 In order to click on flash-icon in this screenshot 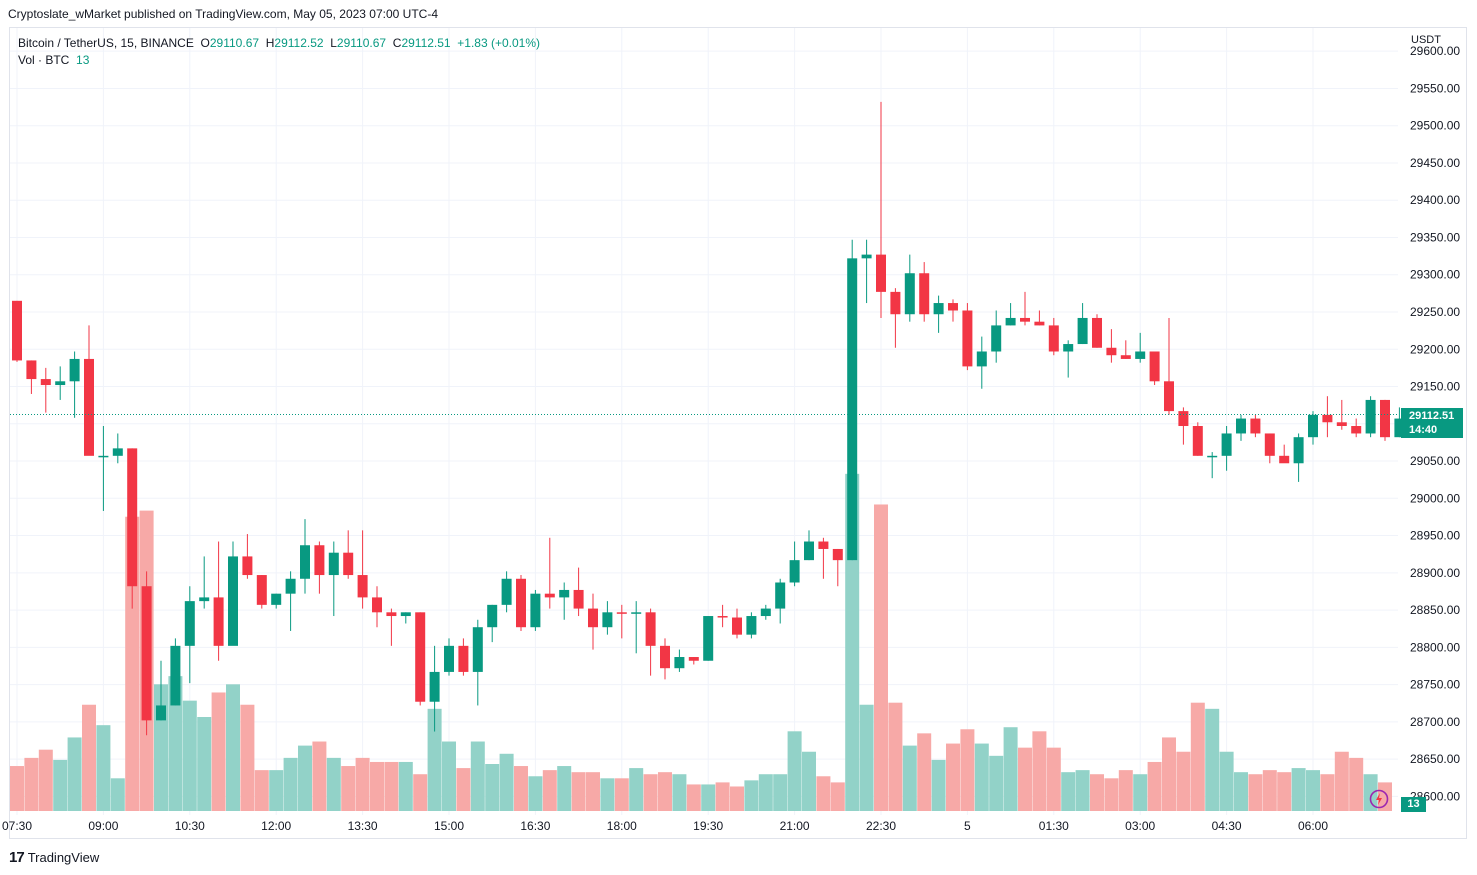, I will do `click(1379, 799)`.